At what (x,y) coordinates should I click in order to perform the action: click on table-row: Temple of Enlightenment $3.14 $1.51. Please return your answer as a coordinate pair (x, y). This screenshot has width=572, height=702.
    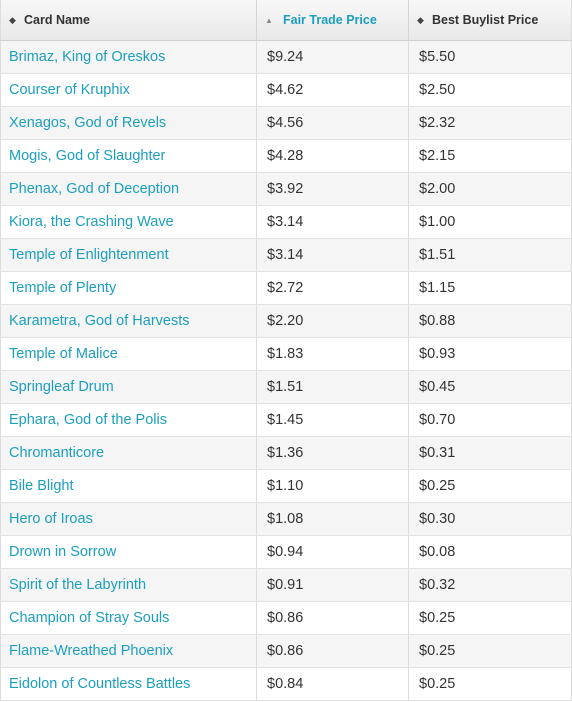
    Looking at the image, I should click on (286, 255).